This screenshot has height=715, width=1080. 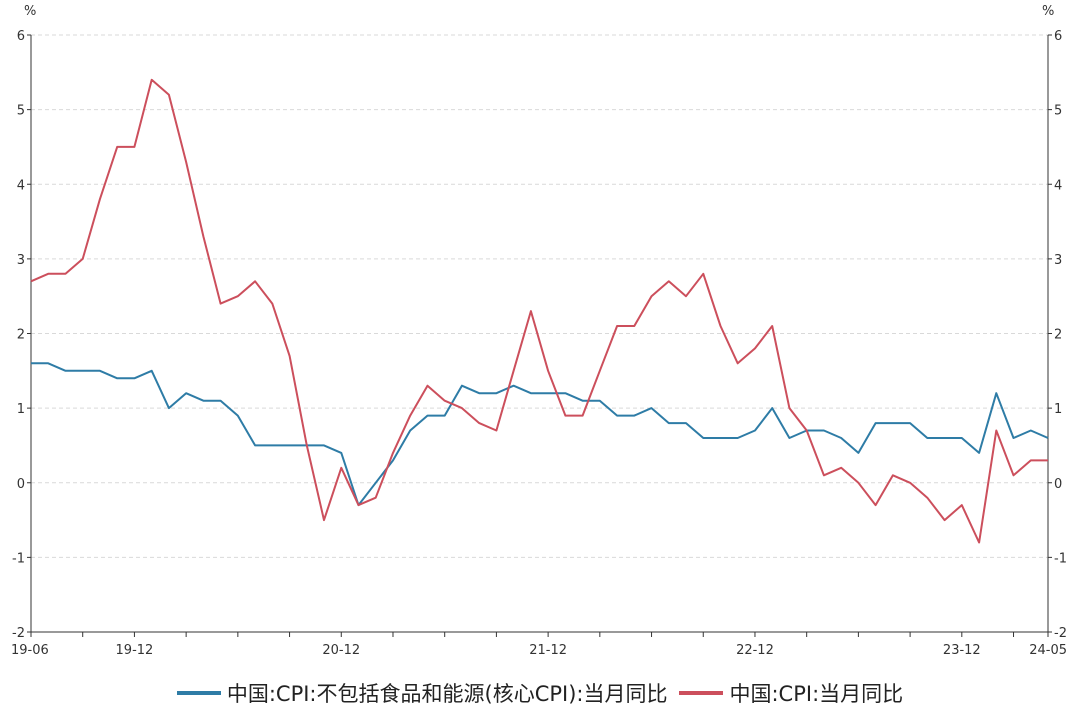 What do you see at coordinates (1058, 484) in the screenshot?
I see `y-tick-label-right: 0` at bounding box center [1058, 484].